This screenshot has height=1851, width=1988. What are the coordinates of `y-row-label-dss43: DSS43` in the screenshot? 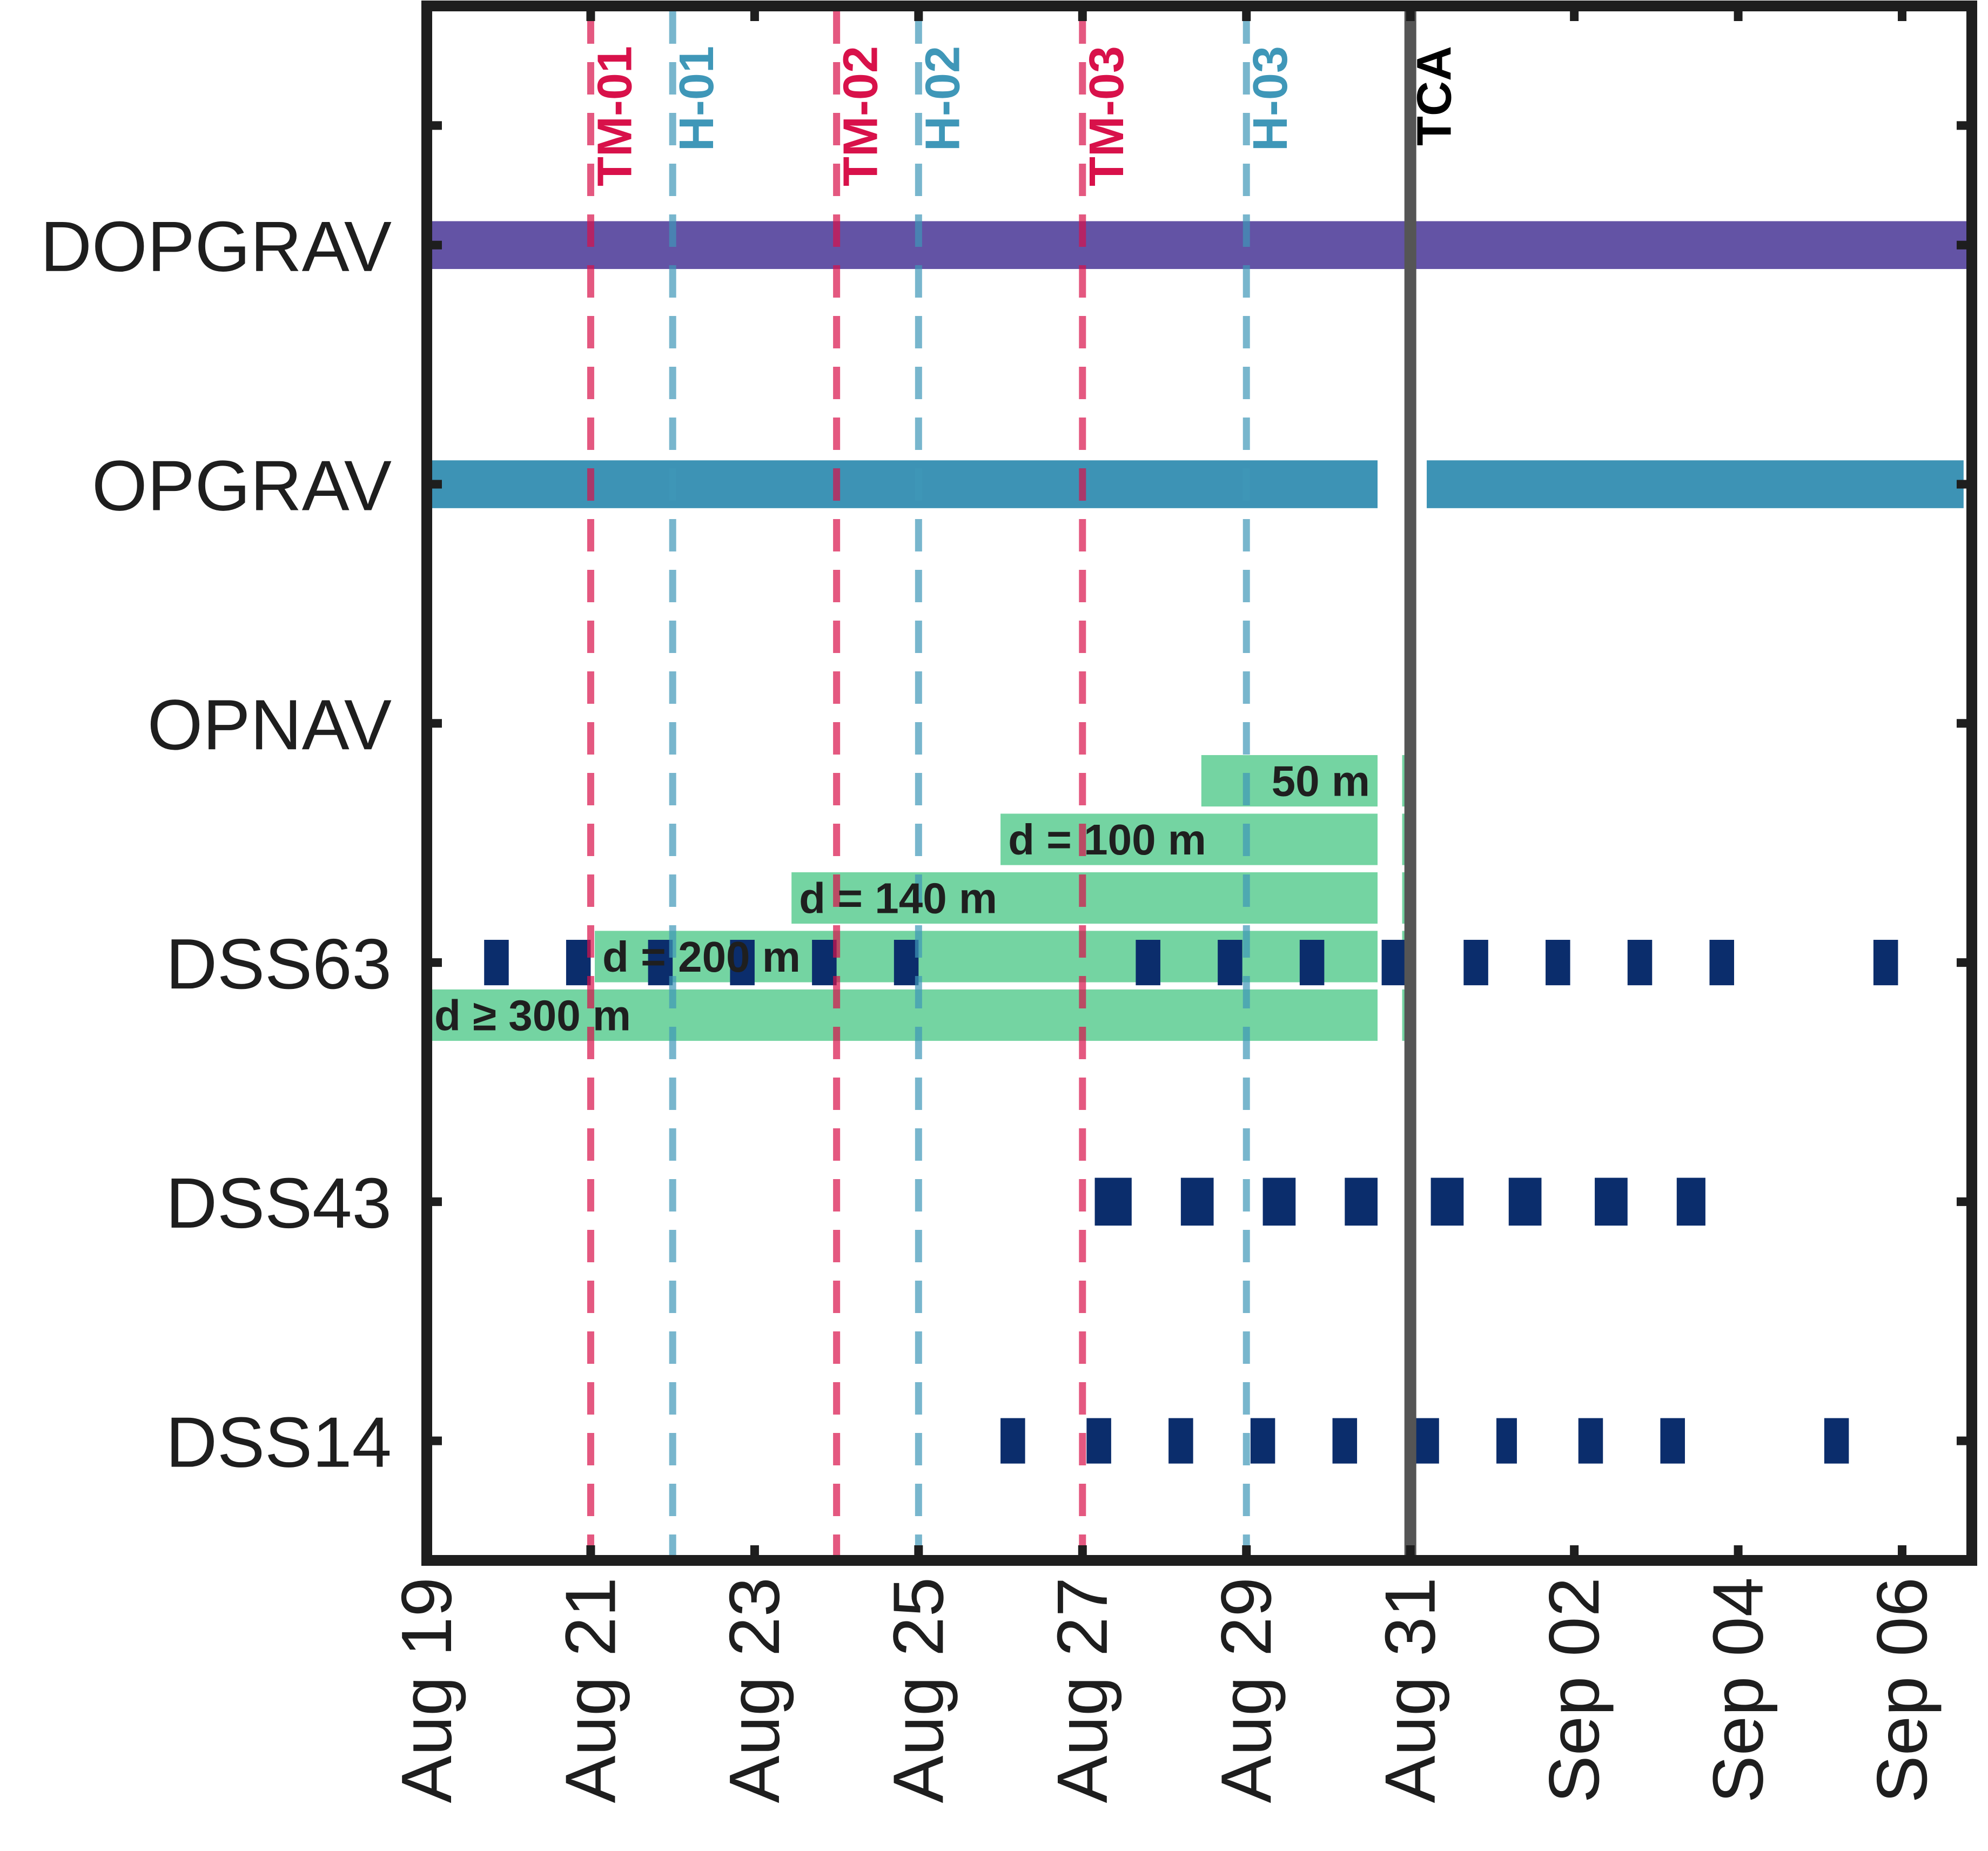 It's located at (279, 1203).